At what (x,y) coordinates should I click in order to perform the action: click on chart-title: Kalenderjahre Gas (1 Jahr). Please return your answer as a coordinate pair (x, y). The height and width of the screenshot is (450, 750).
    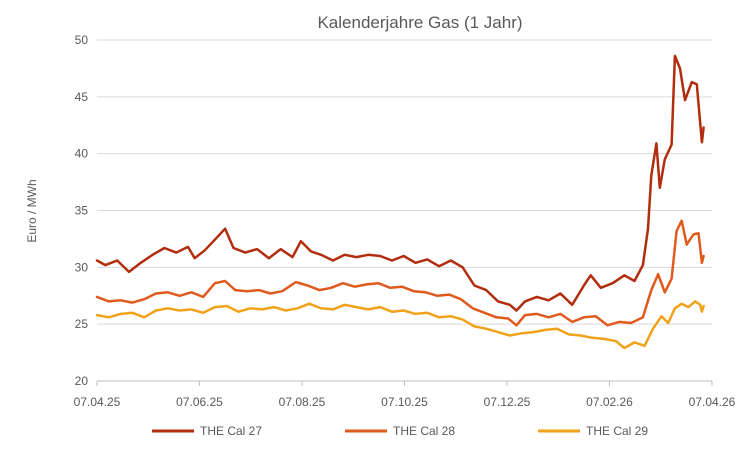
    Looking at the image, I should click on (419, 22).